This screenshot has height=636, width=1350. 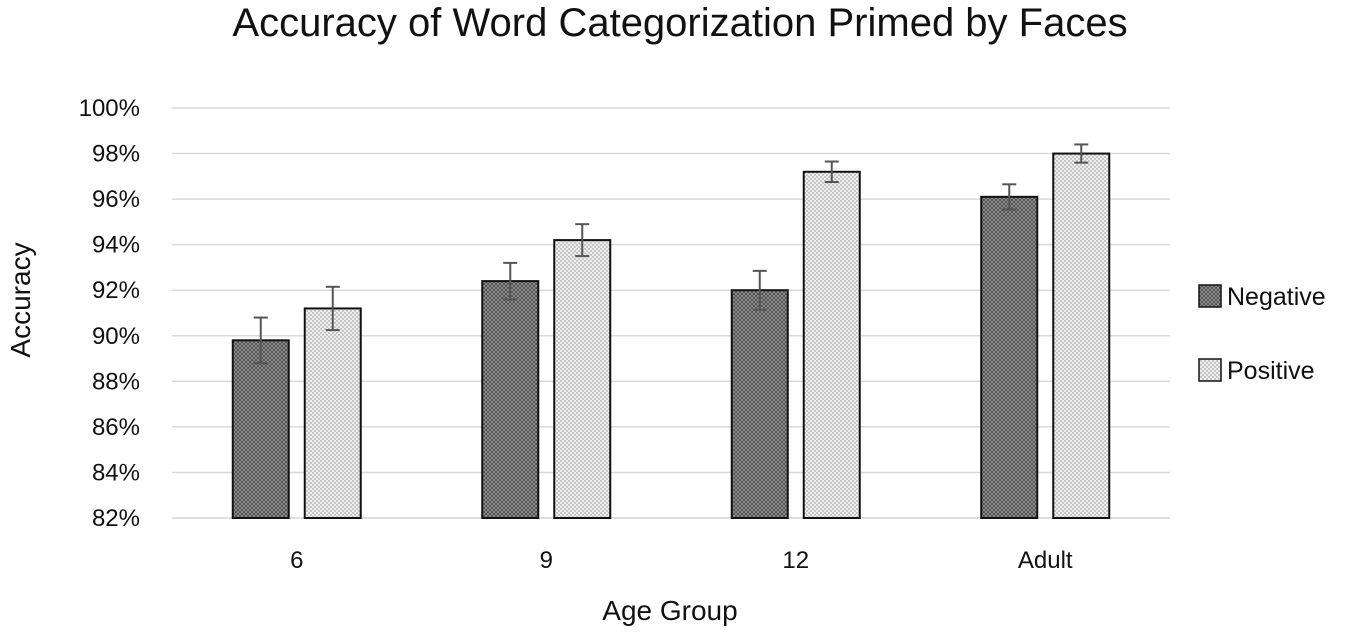 What do you see at coordinates (109, 108) in the screenshot?
I see `y-tick-label: 100%` at bounding box center [109, 108].